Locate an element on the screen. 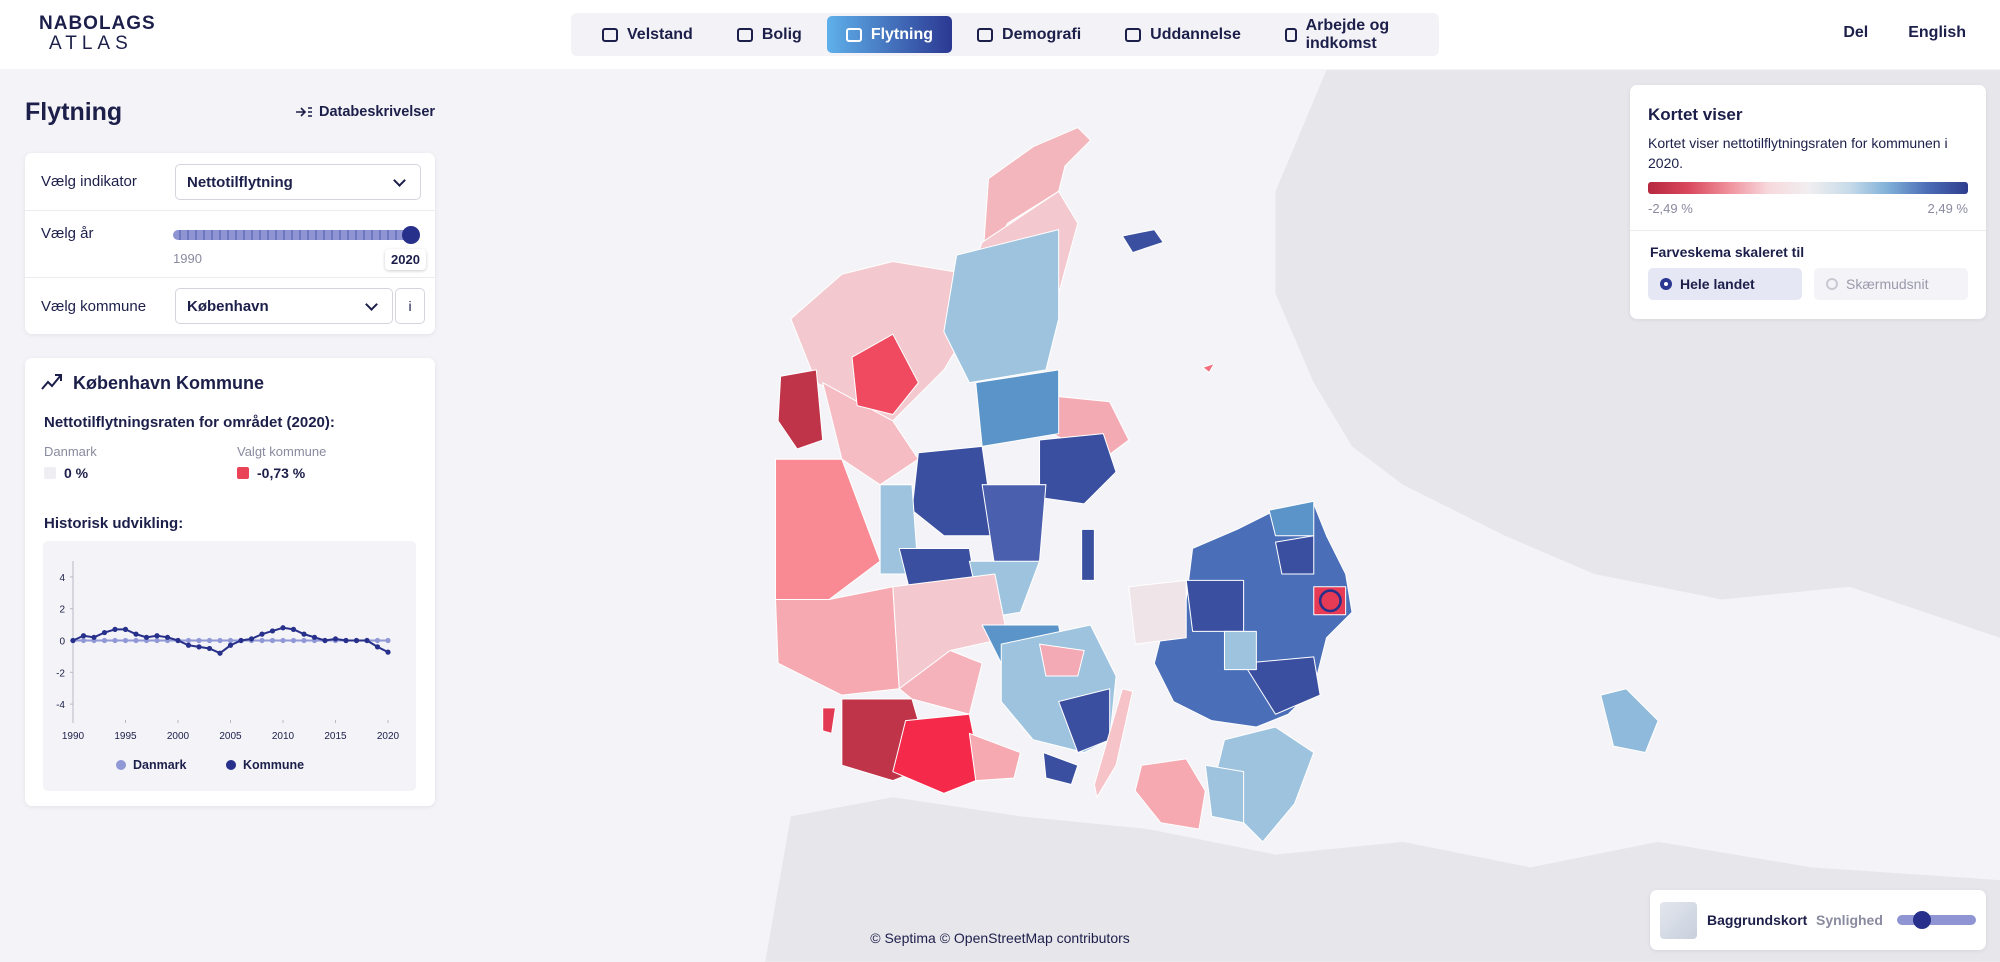 Image resolution: width=2000 pixels, height=962 pixels. municipality-row: Vælg kommune København i is located at coordinates (230, 306).